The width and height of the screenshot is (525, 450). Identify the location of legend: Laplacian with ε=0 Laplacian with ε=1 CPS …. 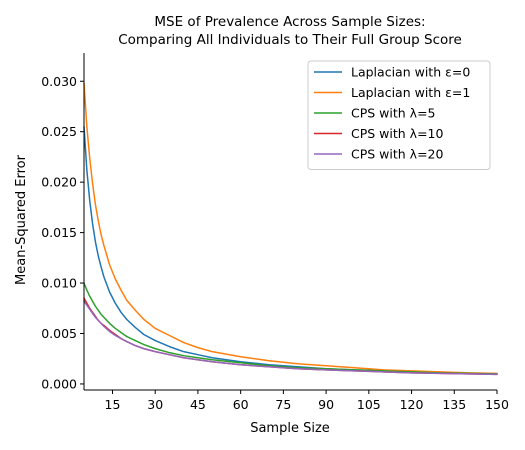
(399, 115).